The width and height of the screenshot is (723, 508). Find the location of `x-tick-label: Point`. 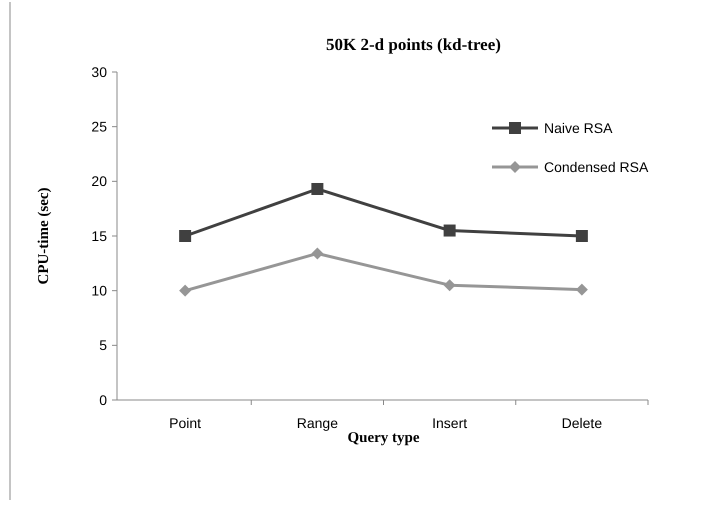

x-tick-label: Point is located at coordinates (185, 423).